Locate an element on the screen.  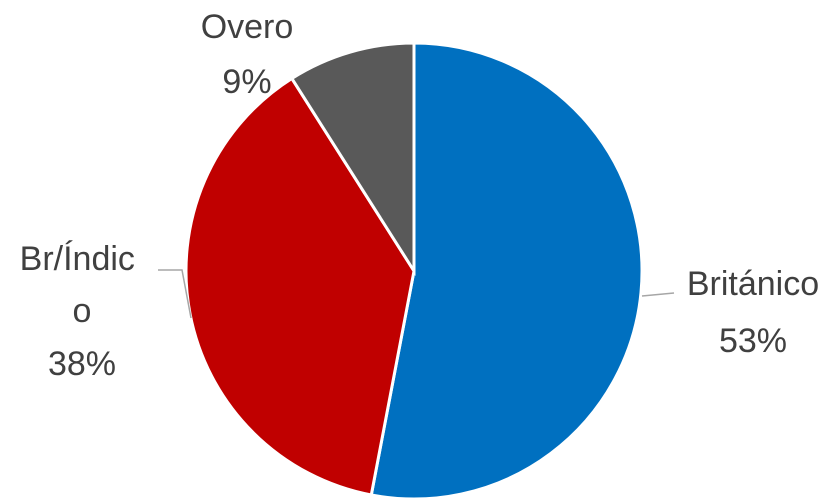
leader-lines is located at coordinates (416, 294).